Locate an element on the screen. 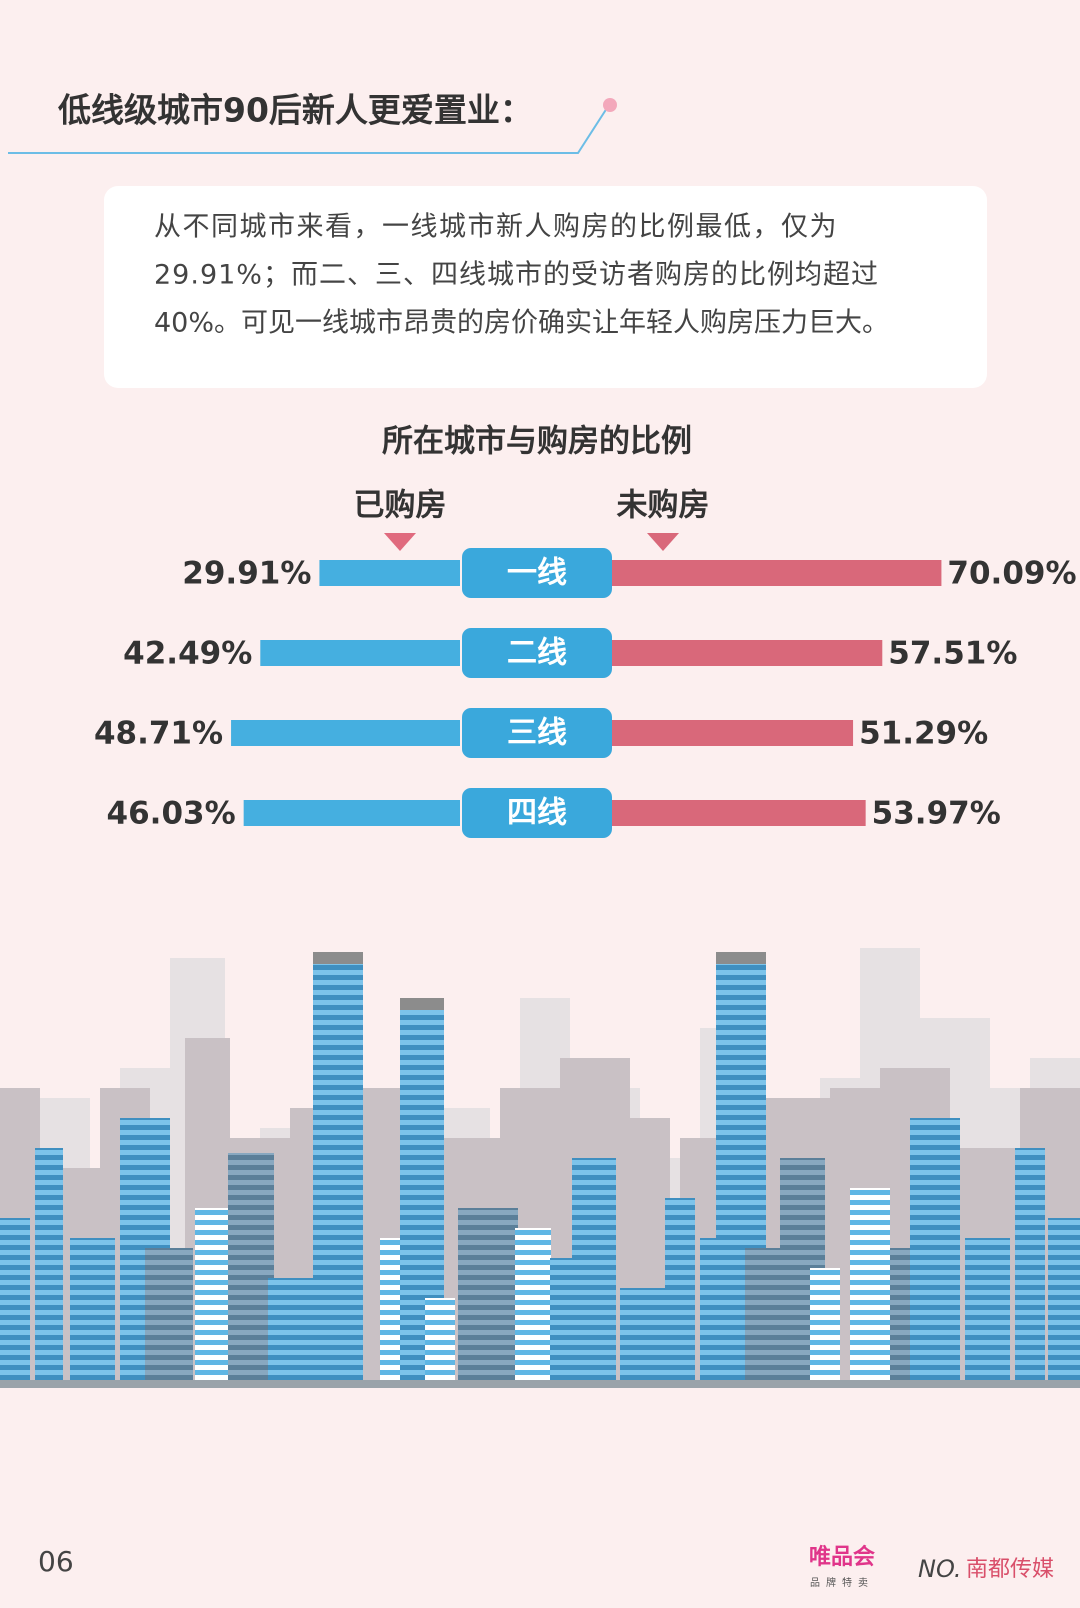 The height and width of the screenshot is (1608, 1080). logo: 南都传媒 is located at coordinates (1010, 1569).